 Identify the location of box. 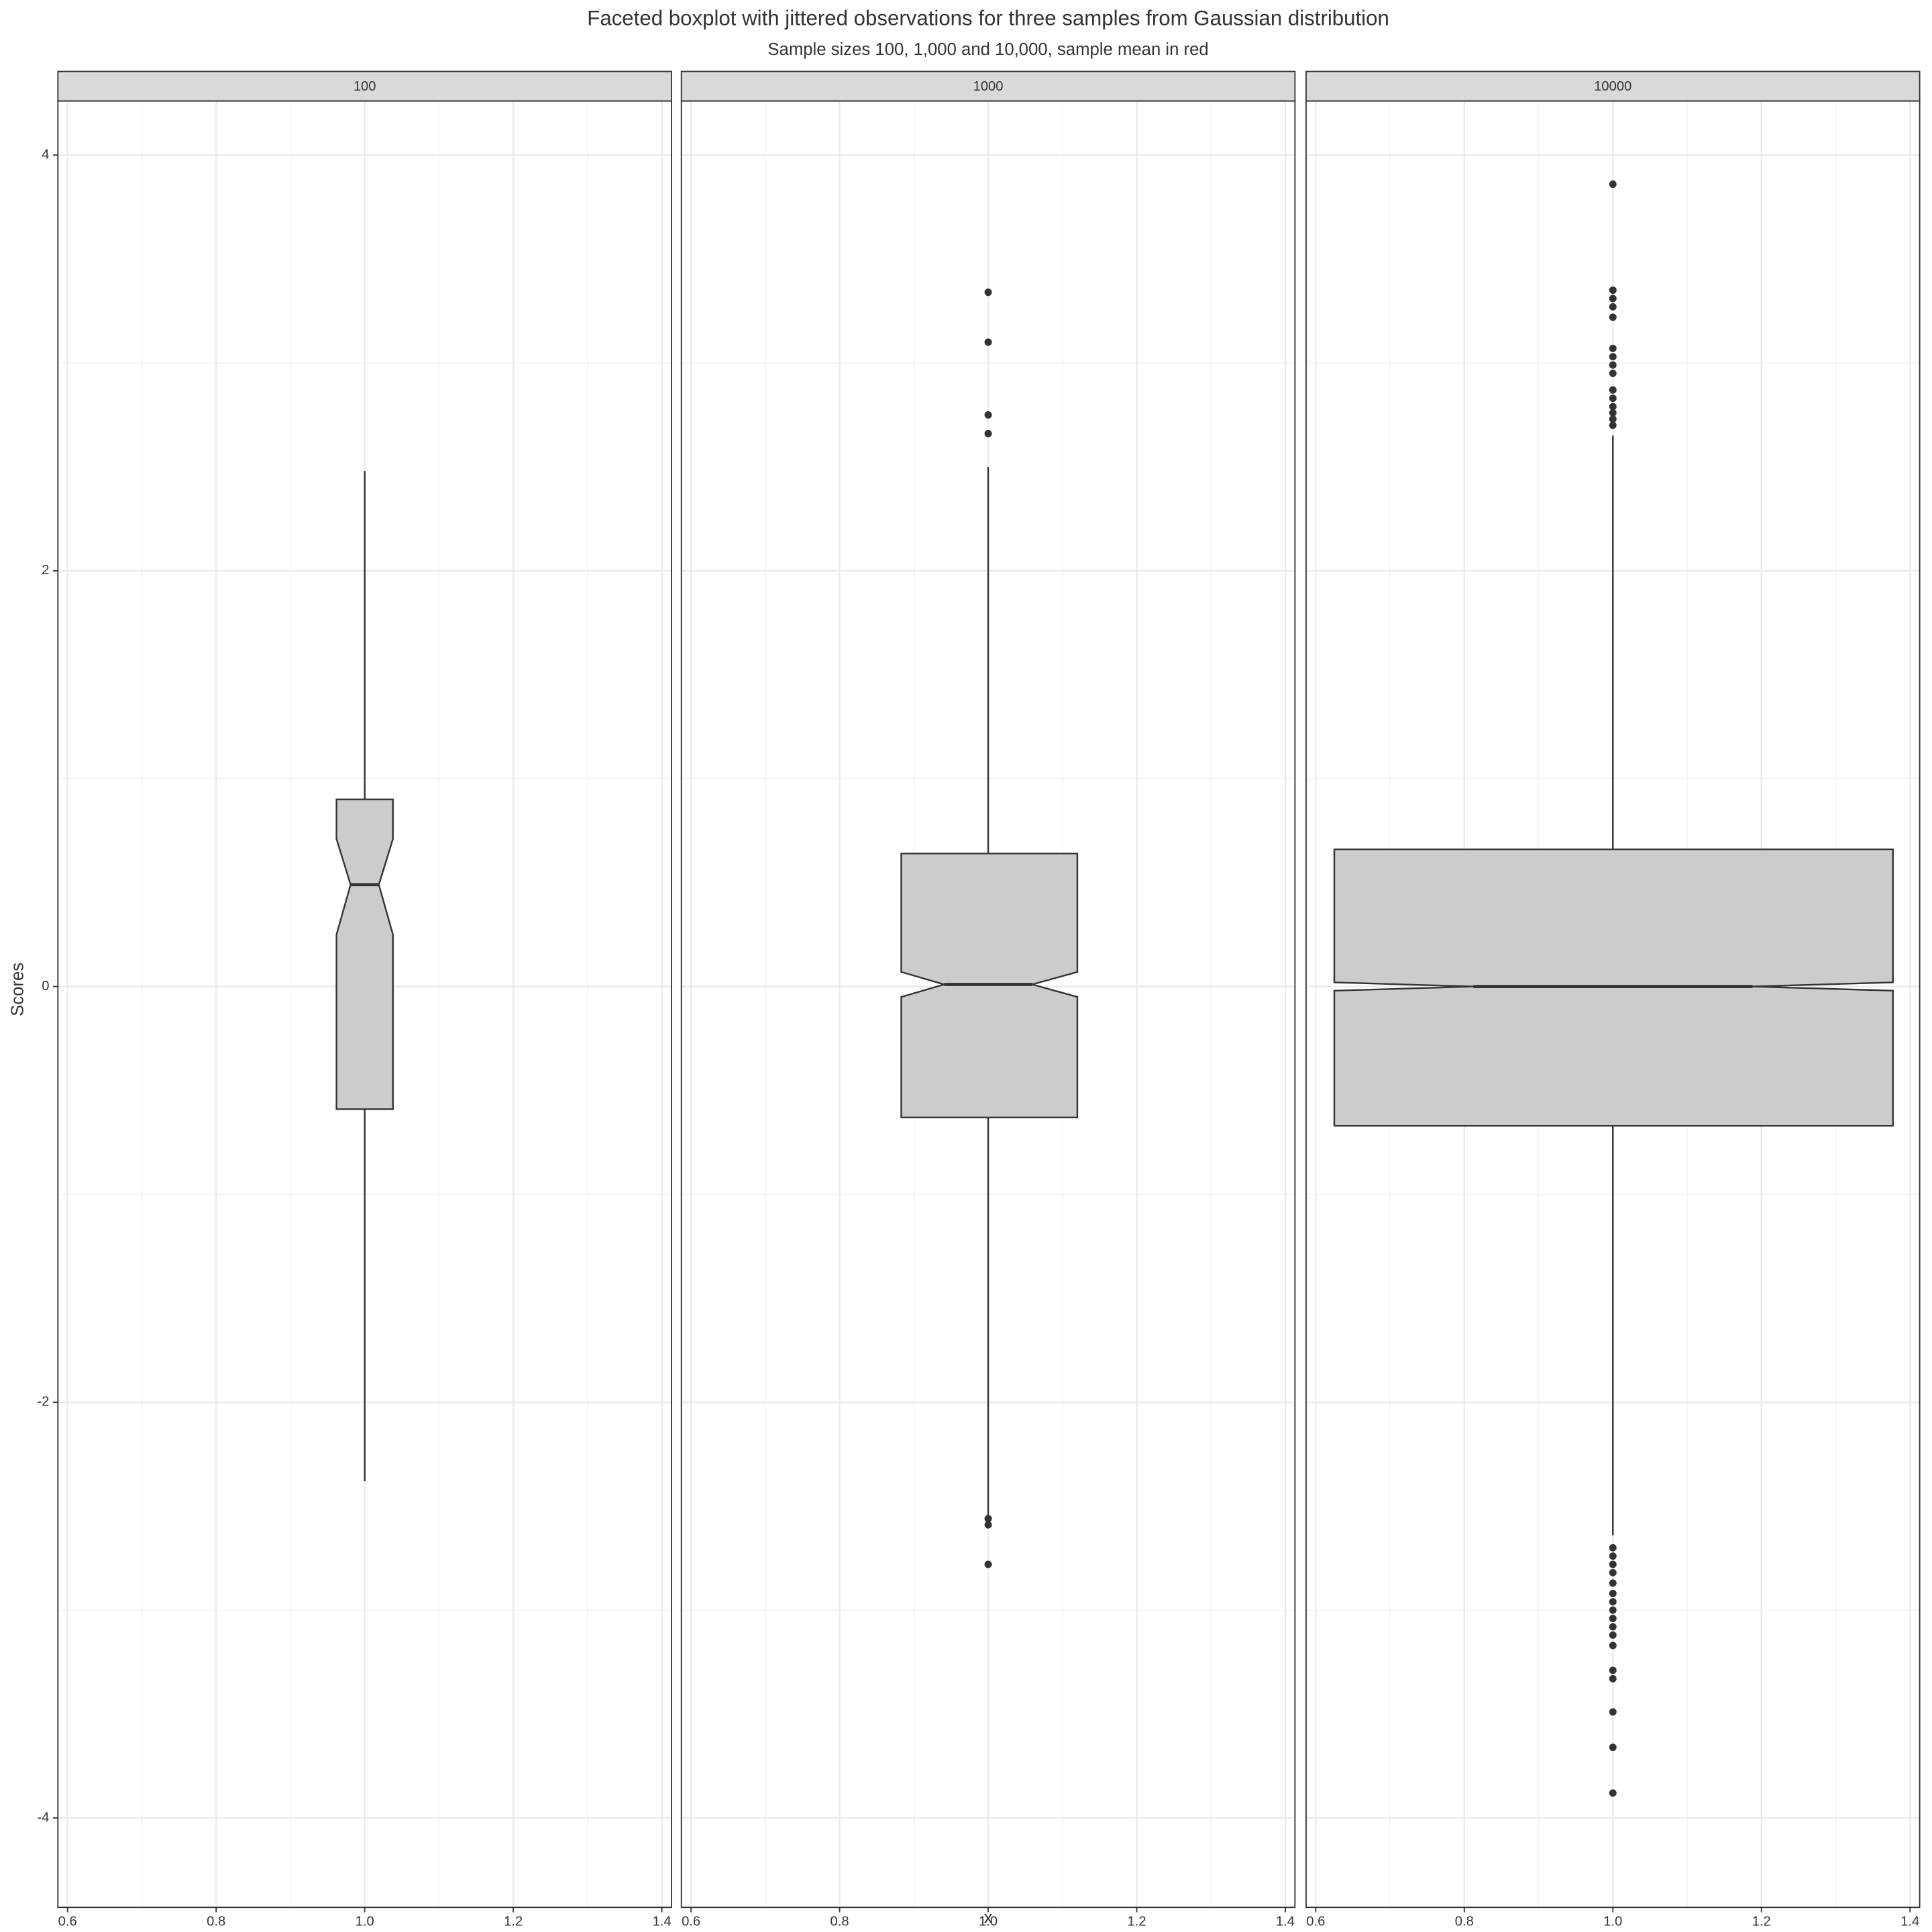
(364, 954).